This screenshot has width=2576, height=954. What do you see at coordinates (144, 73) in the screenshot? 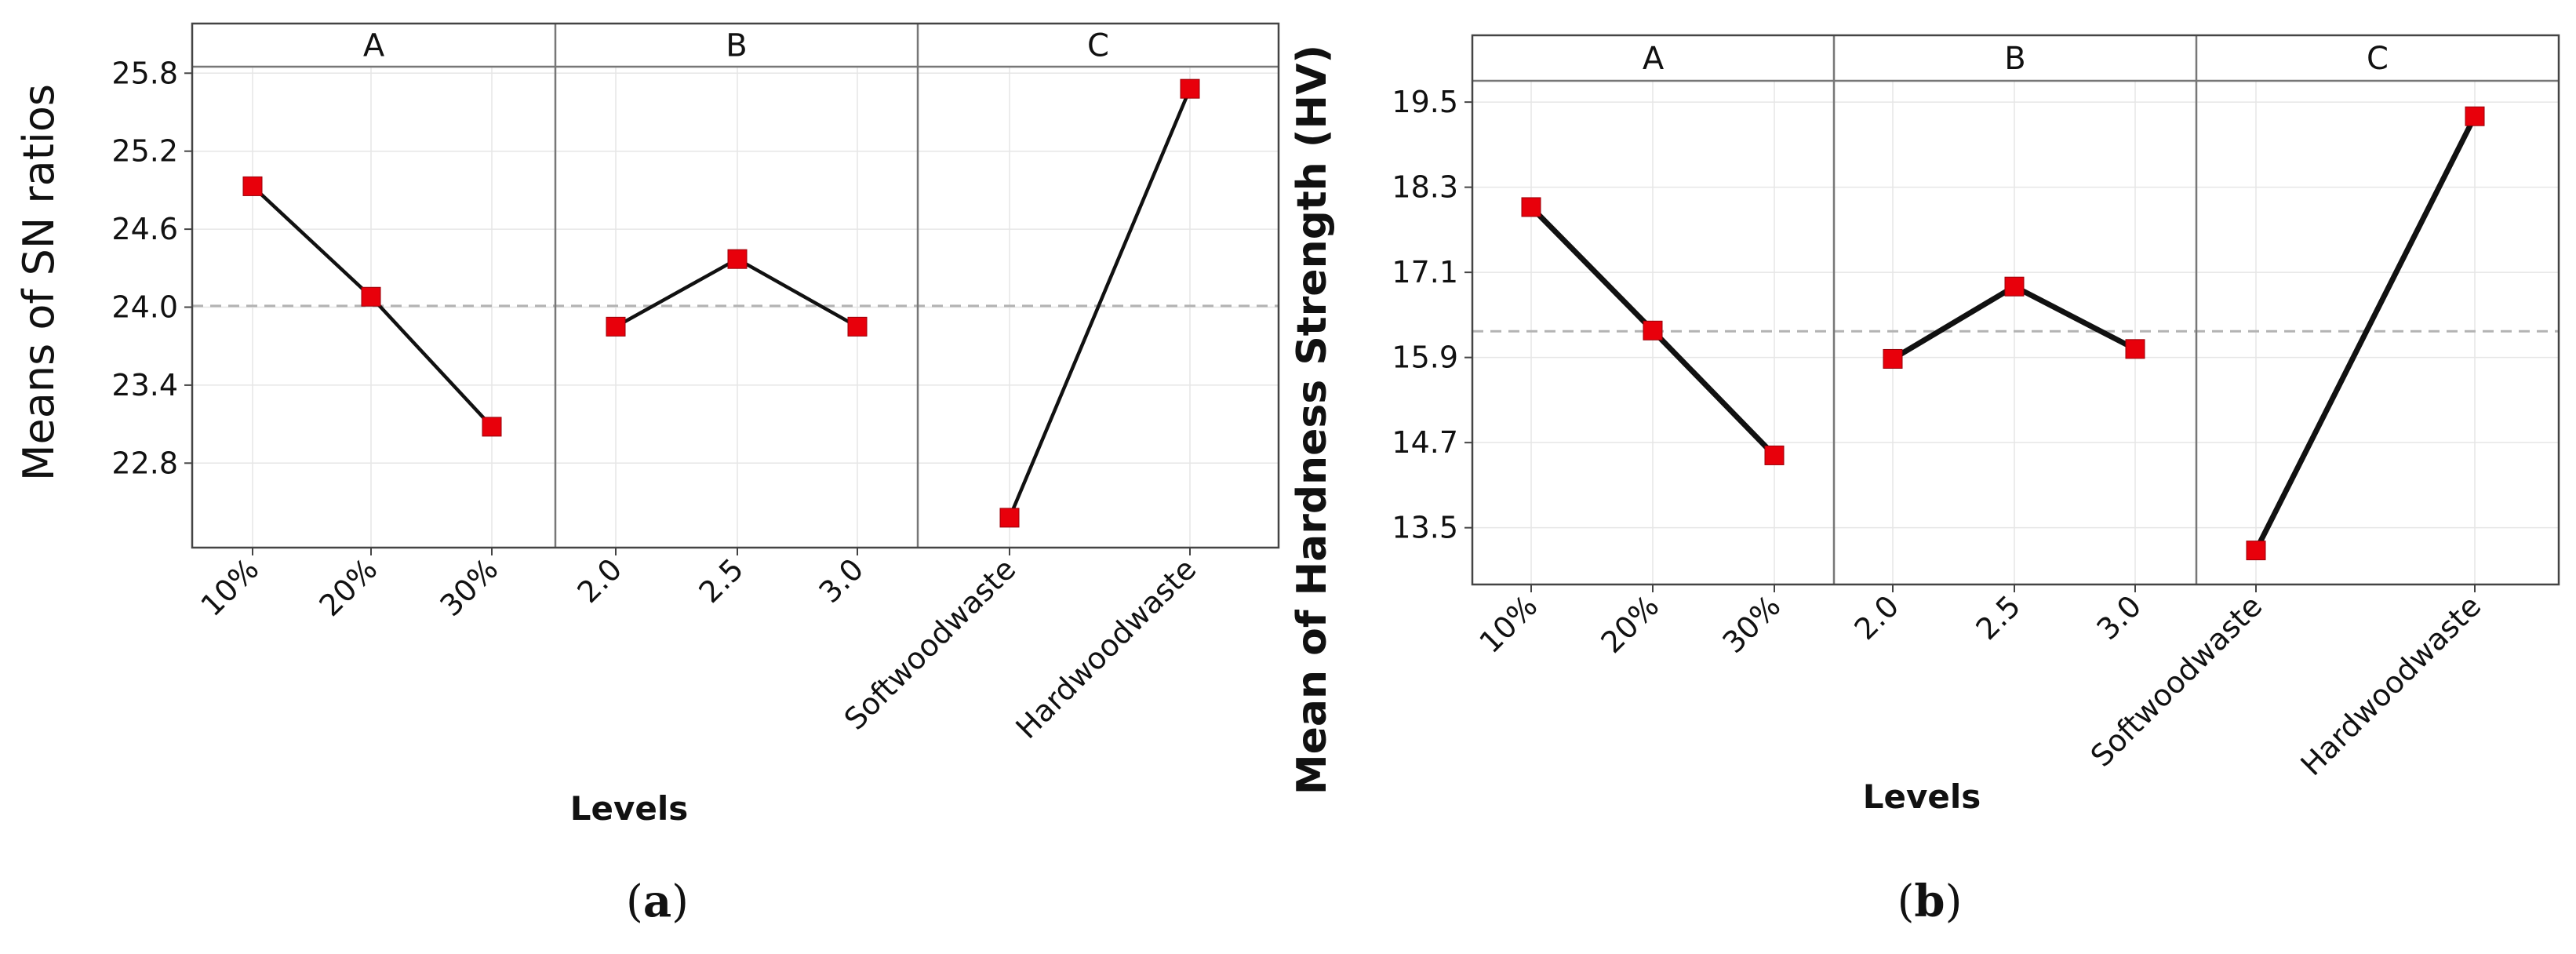
I see `y-tick-label: 25.8` at bounding box center [144, 73].